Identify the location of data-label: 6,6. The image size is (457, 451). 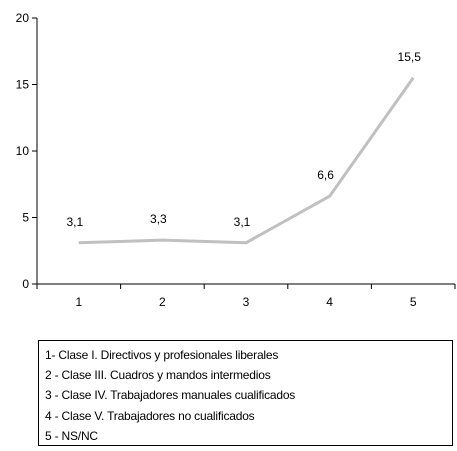
(325, 175).